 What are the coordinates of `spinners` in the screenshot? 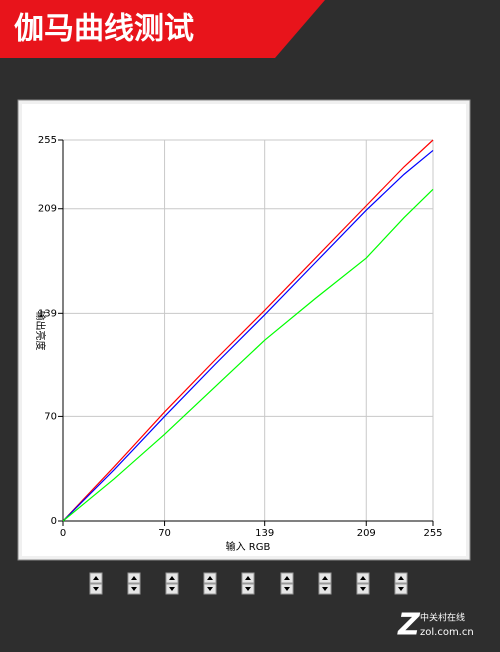 It's located at (248, 583).